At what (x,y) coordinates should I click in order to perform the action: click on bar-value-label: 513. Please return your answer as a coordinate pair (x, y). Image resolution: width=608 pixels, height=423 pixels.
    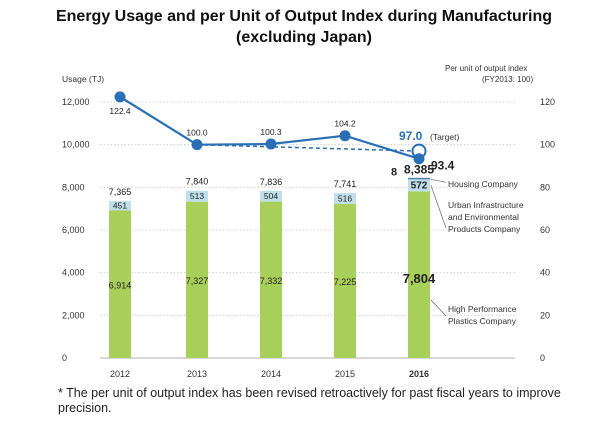
    Looking at the image, I should click on (197, 196).